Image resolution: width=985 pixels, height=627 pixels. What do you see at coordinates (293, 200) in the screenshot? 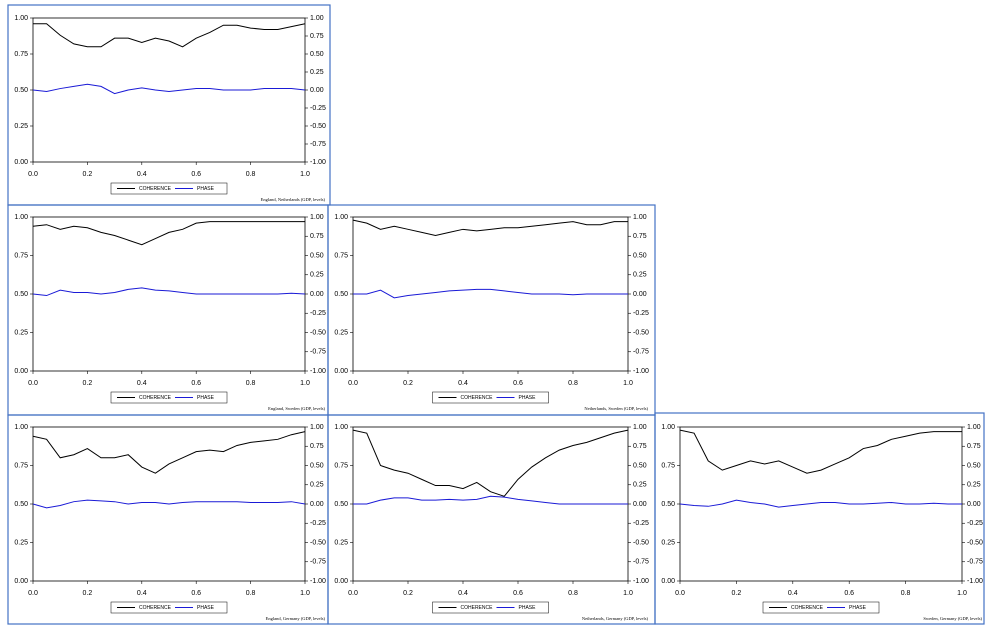
I see `caption: England, Netherlands (GDP, levels)` at bounding box center [293, 200].